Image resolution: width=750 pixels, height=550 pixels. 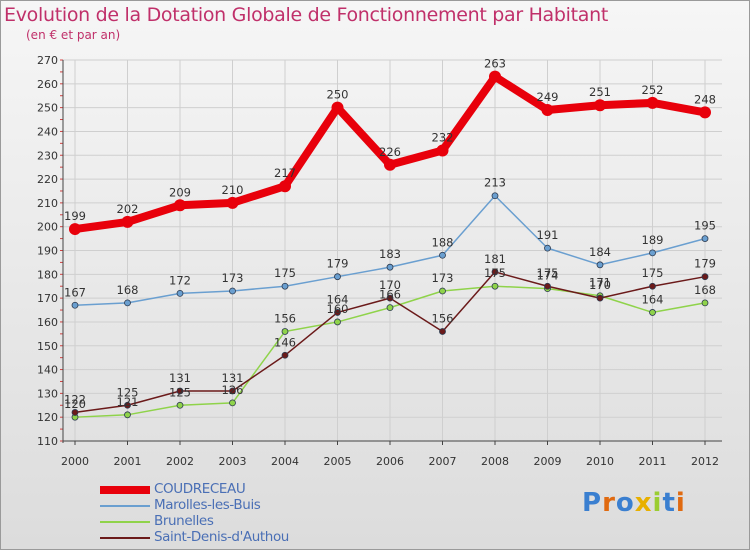 I want to click on y-tick-label: 240, so click(x=47, y=131).